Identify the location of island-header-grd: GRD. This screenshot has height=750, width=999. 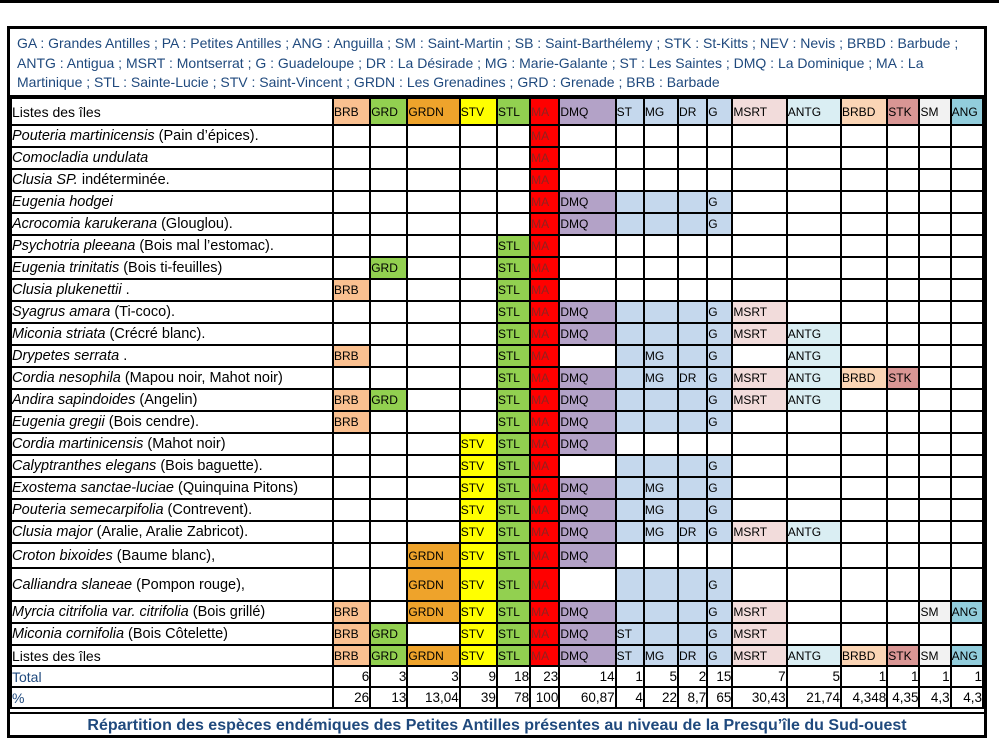
(389, 111).